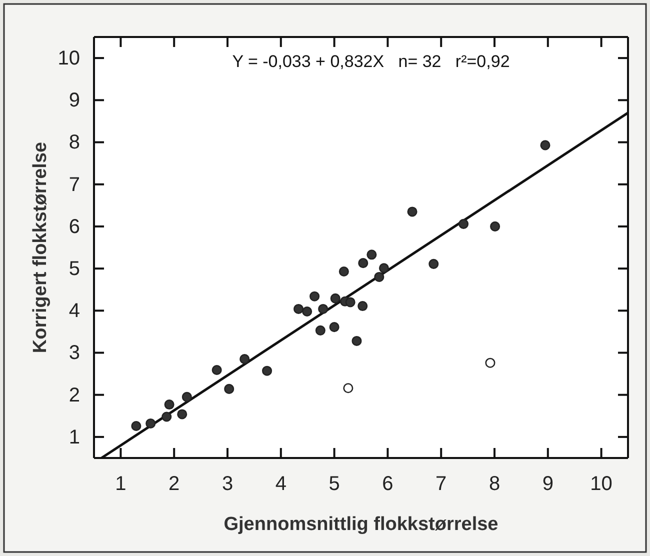  Describe the element at coordinates (120, 484) in the screenshot. I see `x-tick-label: 1` at that location.